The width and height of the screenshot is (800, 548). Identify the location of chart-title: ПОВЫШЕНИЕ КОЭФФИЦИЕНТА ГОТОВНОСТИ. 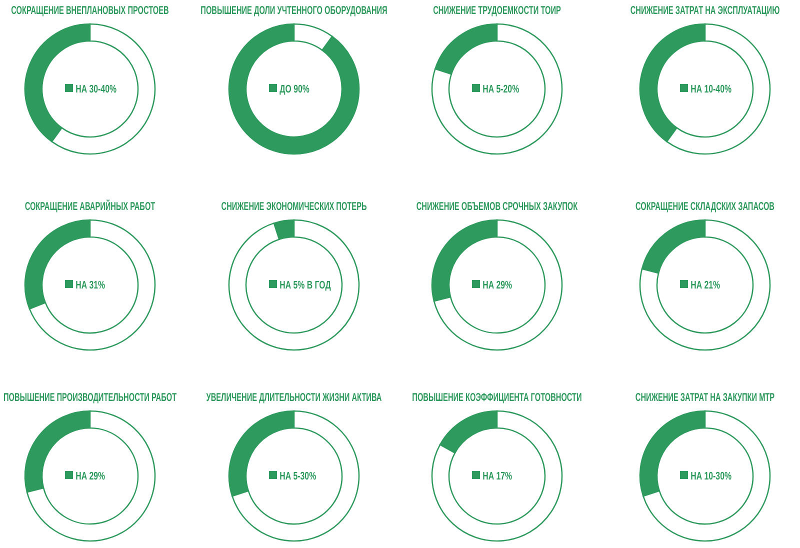
(497, 398).